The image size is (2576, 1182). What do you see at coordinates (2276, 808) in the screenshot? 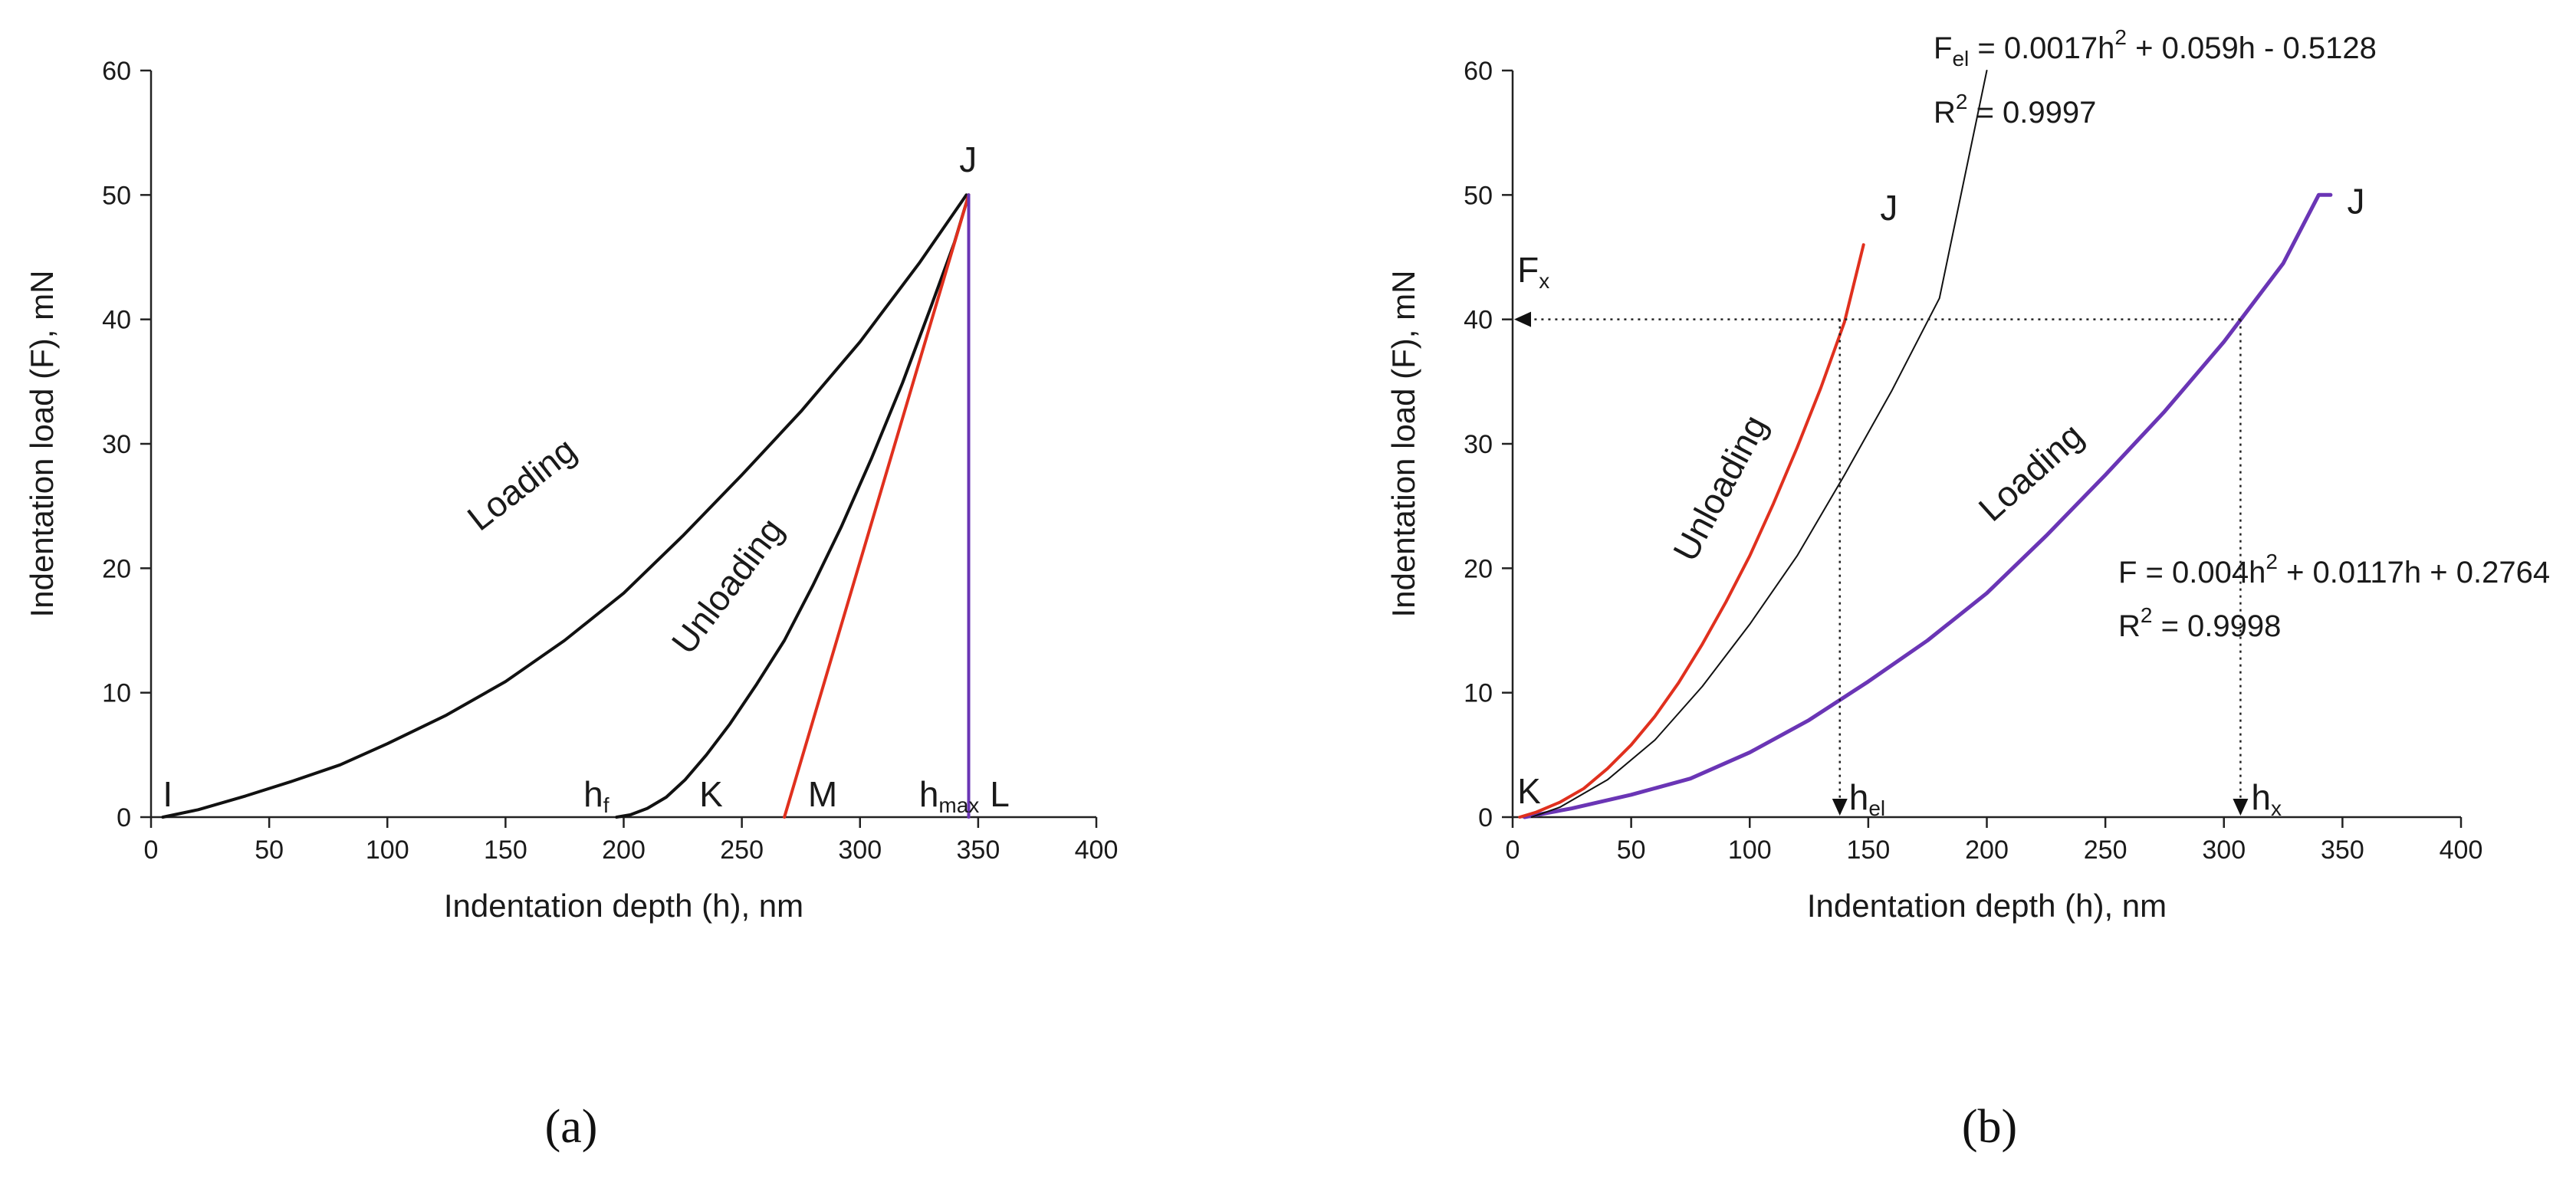
I see `hx-subscript: x` at bounding box center [2276, 808].